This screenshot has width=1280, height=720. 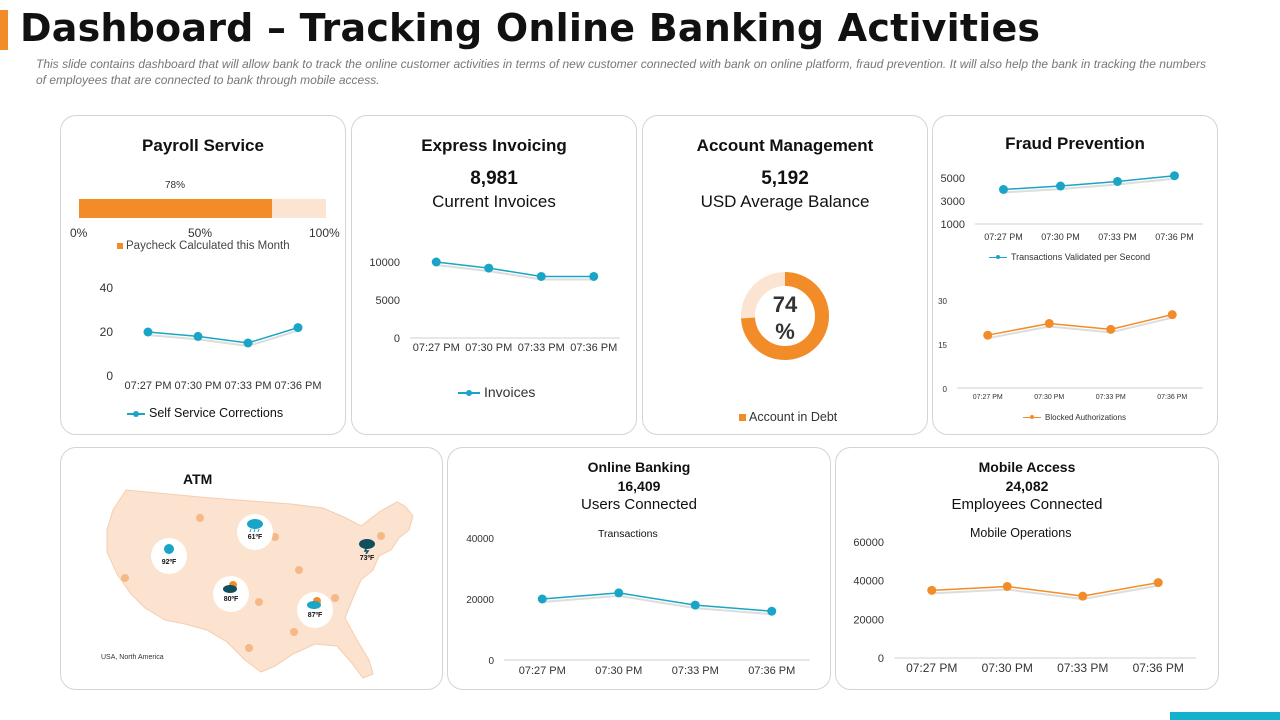 I want to click on weather-temp: 73ºF, so click(x=367, y=558).